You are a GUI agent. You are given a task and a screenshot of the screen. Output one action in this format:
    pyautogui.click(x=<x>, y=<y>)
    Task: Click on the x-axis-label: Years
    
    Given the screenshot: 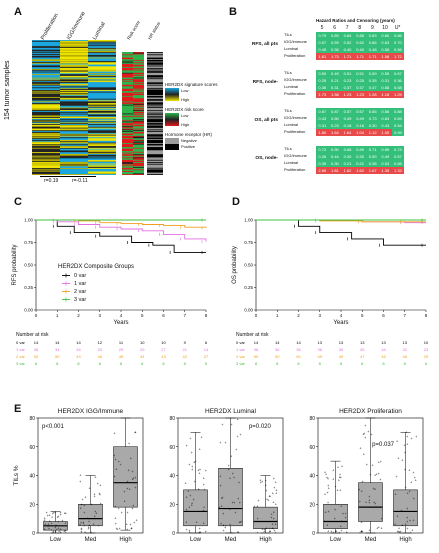 What is the action you would take?
    pyautogui.click(x=120, y=323)
    